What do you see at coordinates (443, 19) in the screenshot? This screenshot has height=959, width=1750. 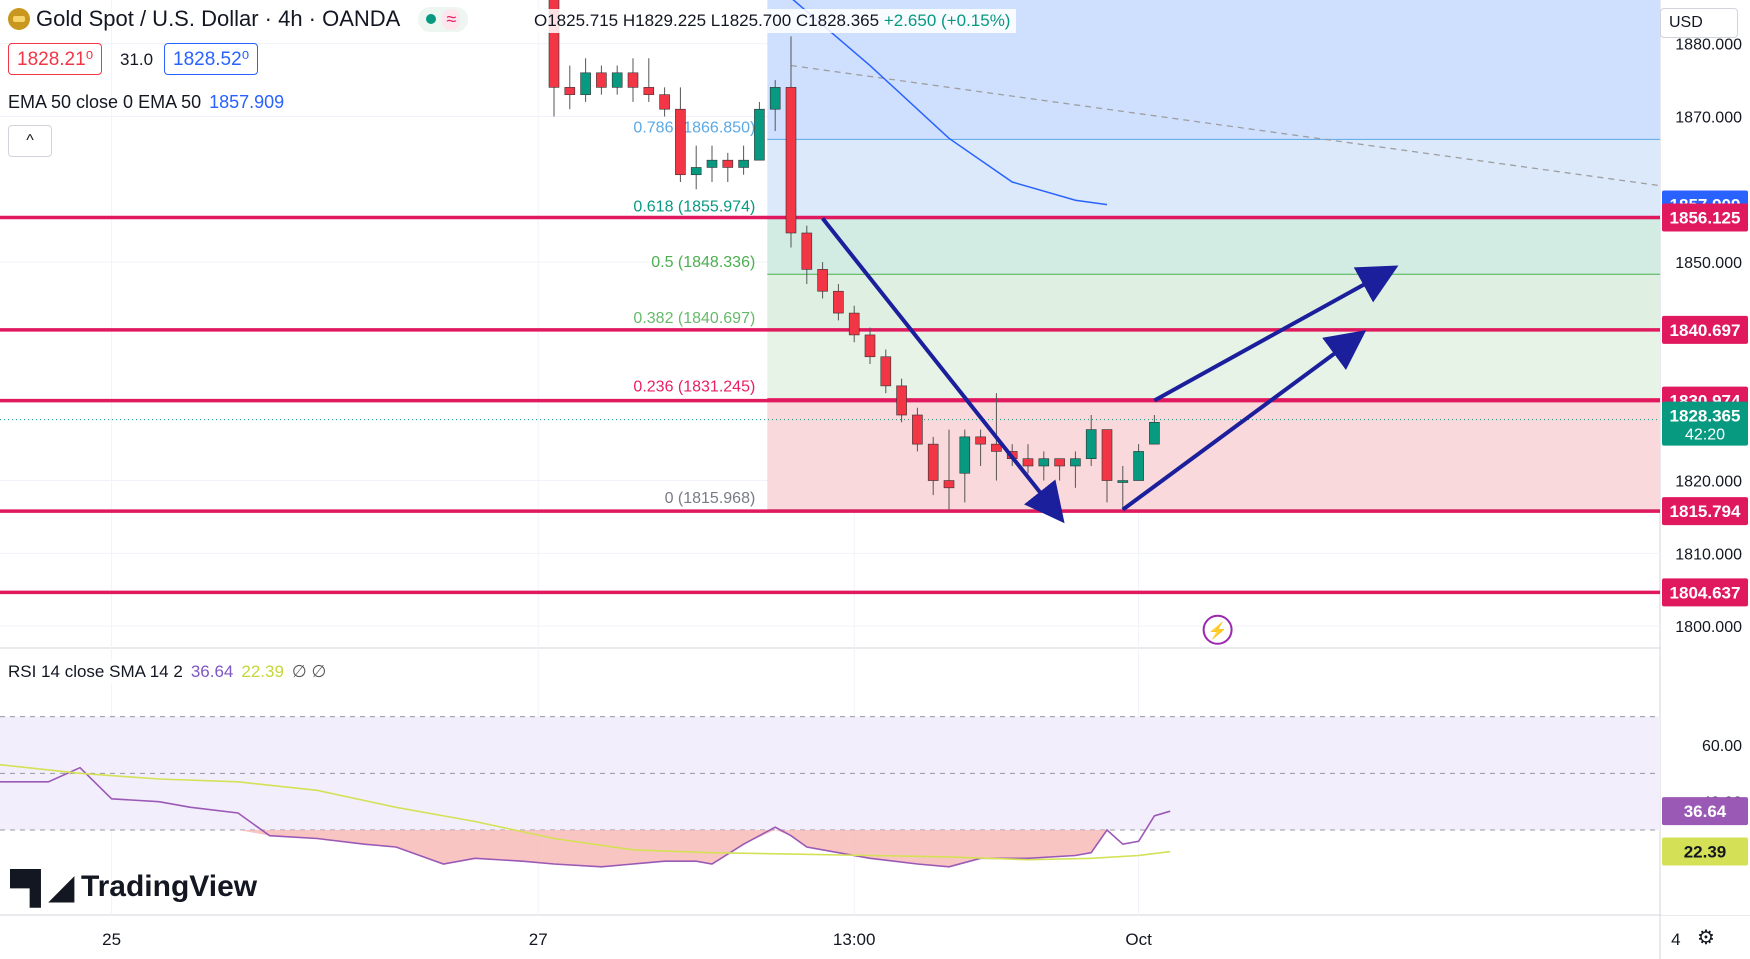 I see `market-status-pill: ≈` at bounding box center [443, 19].